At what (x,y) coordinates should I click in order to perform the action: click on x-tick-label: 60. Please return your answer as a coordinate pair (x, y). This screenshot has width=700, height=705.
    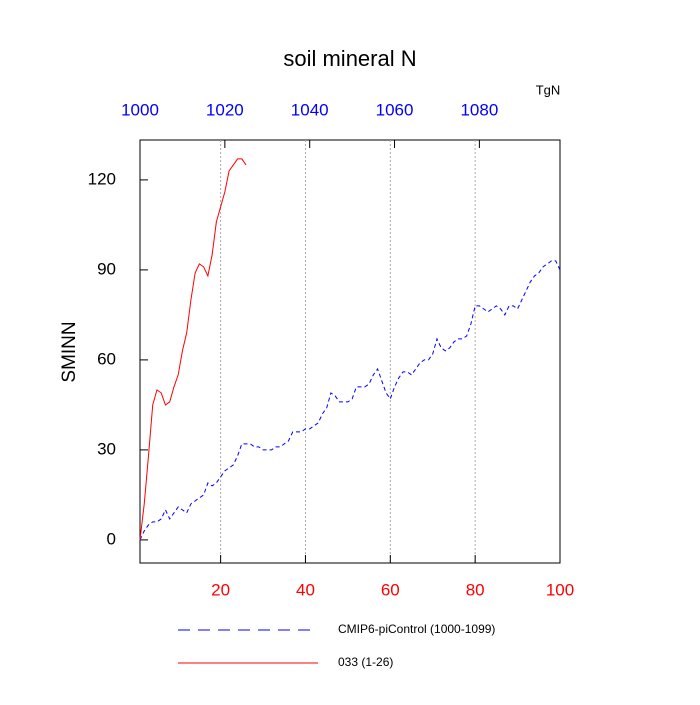
    Looking at the image, I should click on (390, 589).